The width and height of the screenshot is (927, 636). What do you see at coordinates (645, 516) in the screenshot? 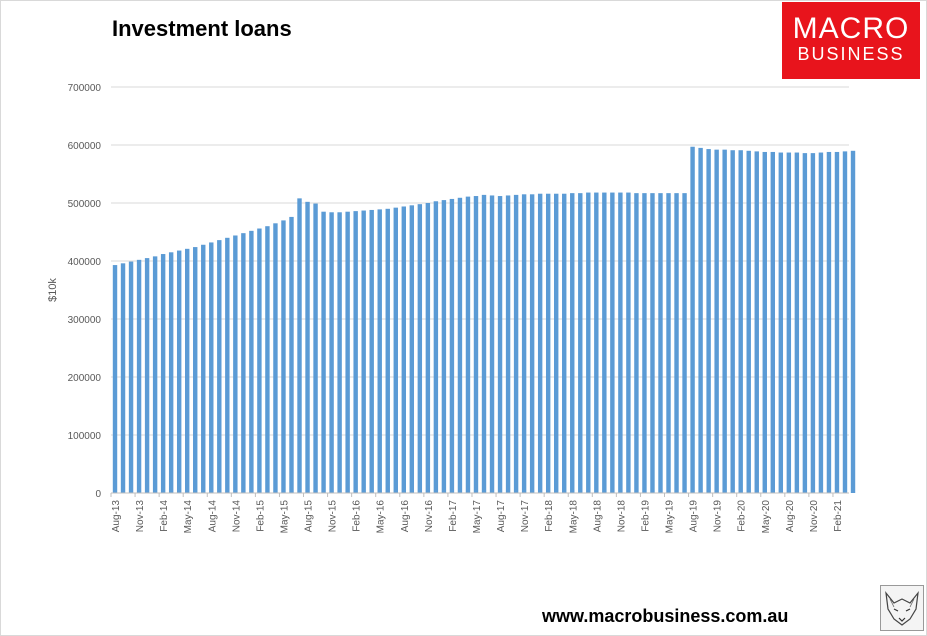
I see `x-tick-label: Feb-19` at bounding box center [645, 516].